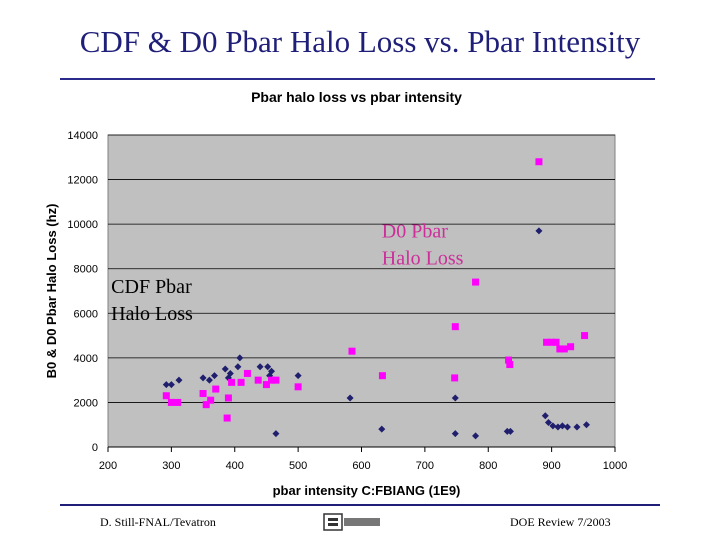 This screenshot has height=540, width=720. What do you see at coordinates (560, 522) in the screenshot?
I see `footer-event: DOE Review 7/2003` at bounding box center [560, 522].